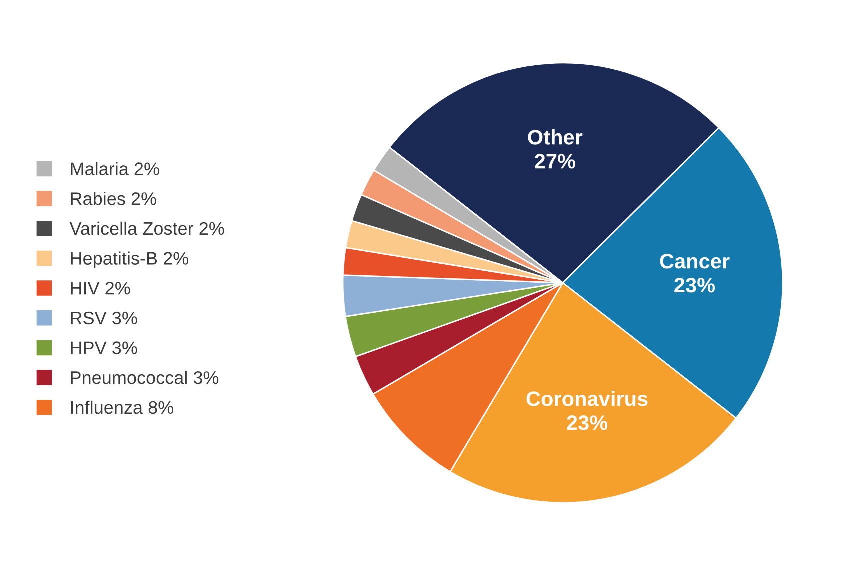 This screenshot has width=846, height=563. I want to click on legend-label: RSV 3%, so click(104, 318).